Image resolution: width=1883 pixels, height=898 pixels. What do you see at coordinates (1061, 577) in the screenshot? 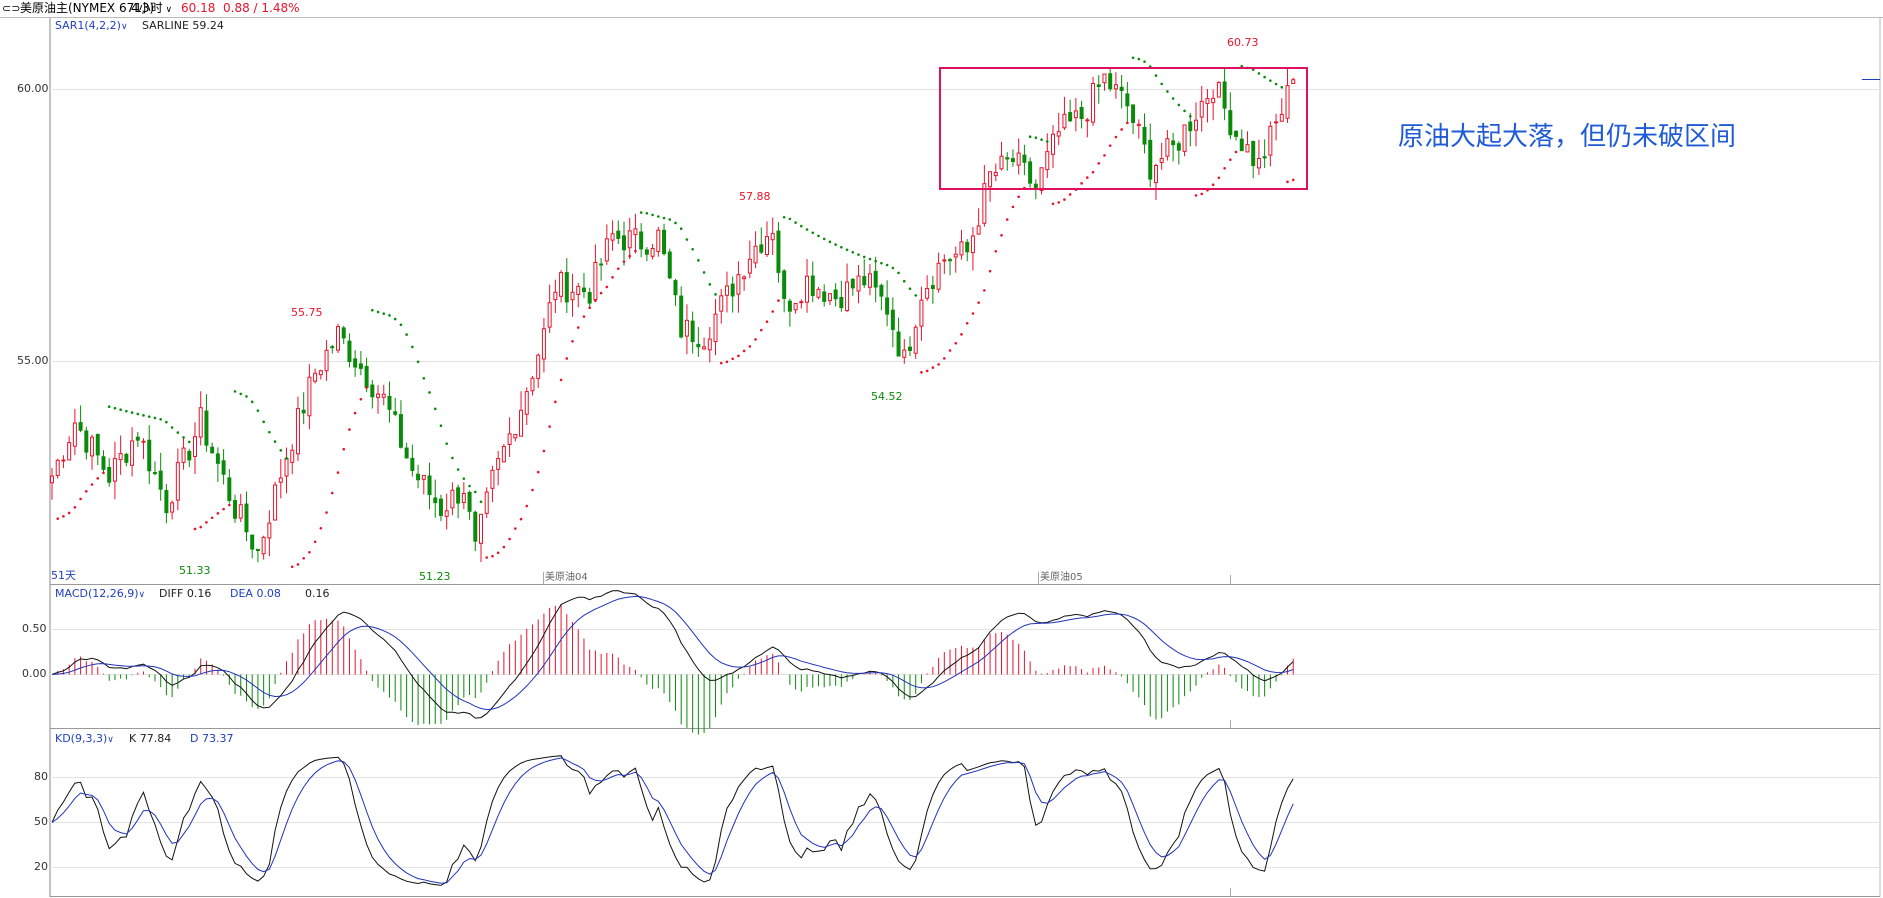
I see `session-label-05: 美原油05` at bounding box center [1061, 577].